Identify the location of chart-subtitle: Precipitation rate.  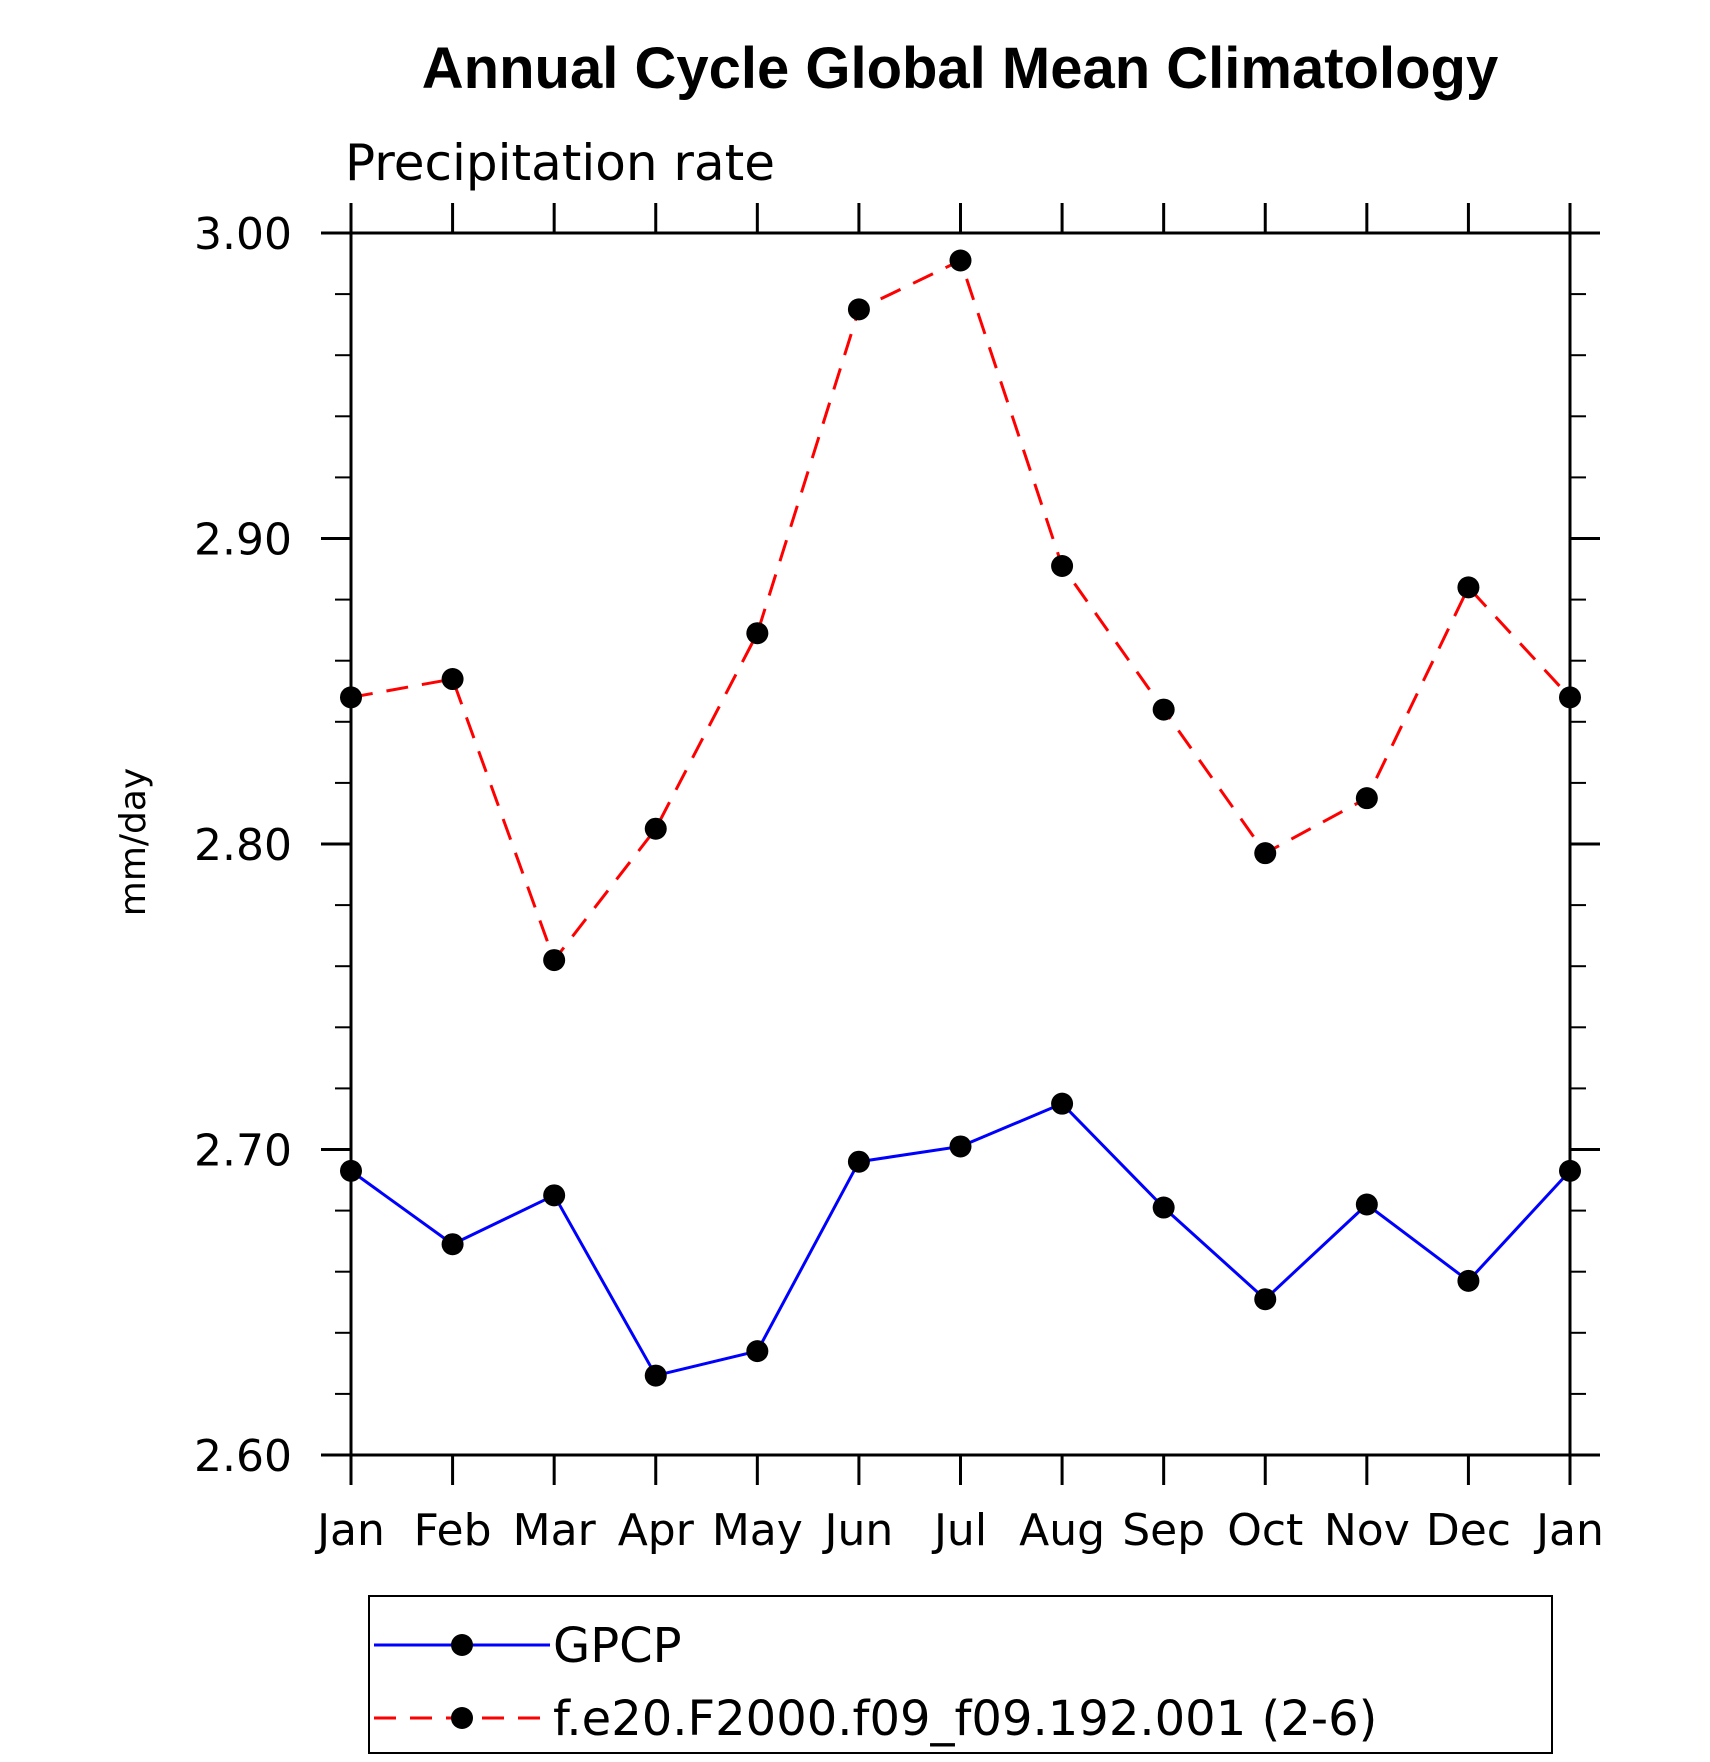
(560, 163).